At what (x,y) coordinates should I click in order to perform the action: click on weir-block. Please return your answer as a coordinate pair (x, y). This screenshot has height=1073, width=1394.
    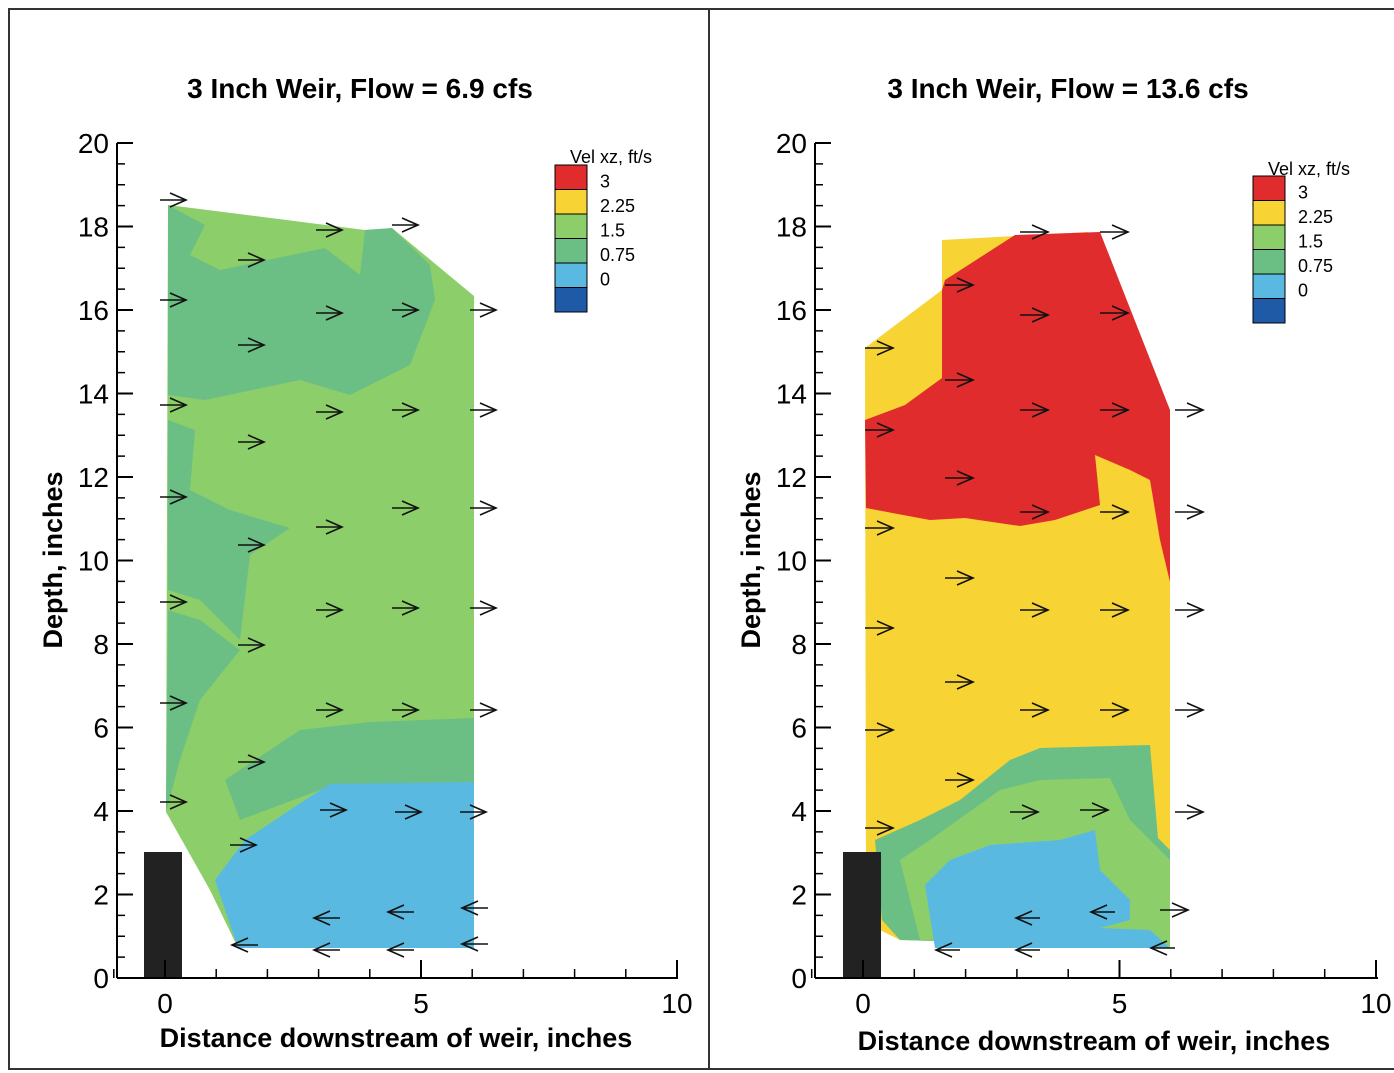
    Looking at the image, I should click on (163, 915).